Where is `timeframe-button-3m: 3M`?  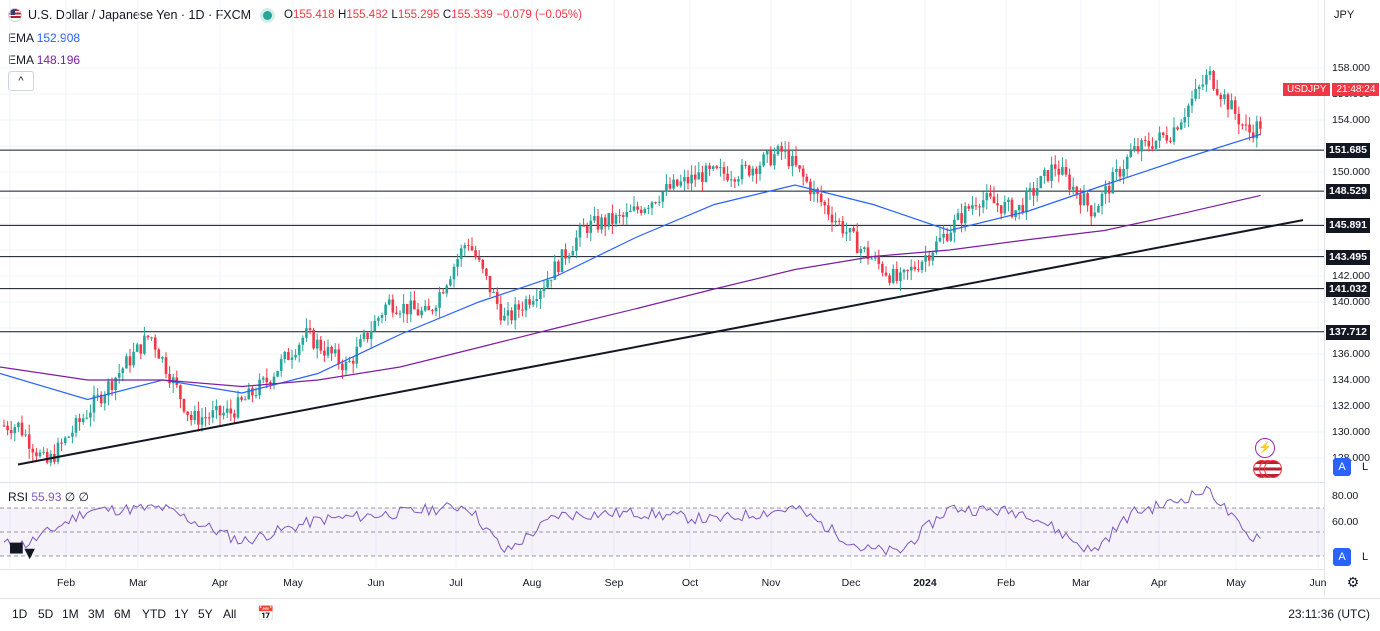 timeframe-button-3m: 3M is located at coordinates (96, 614).